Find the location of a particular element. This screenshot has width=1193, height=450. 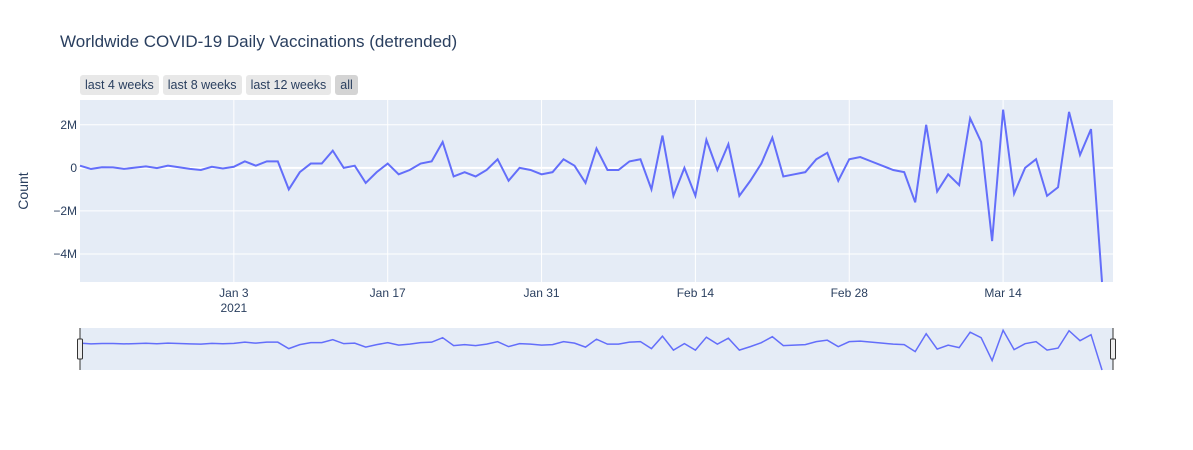

range-slider is located at coordinates (596, 349).